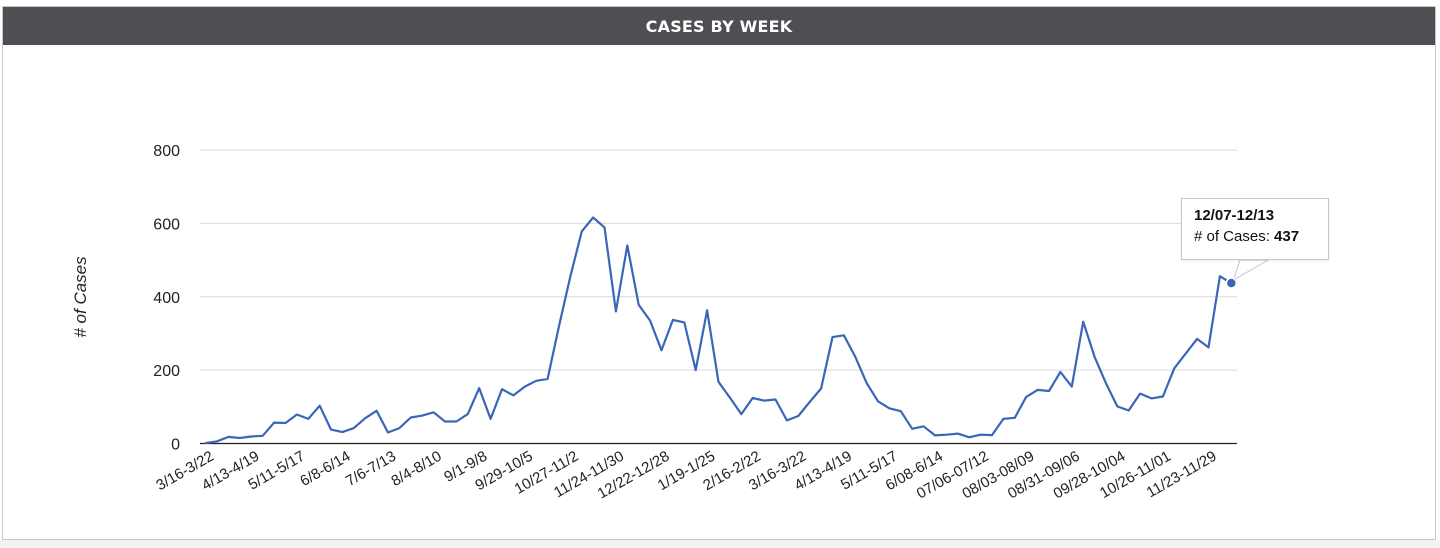  Describe the element at coordinates (1234, 215) in the screenshot. I see `tooltip-title: 12/07-12/13` at that location.